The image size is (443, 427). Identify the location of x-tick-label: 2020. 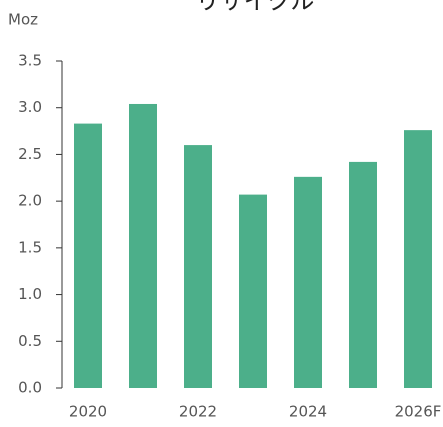
(88, 412).